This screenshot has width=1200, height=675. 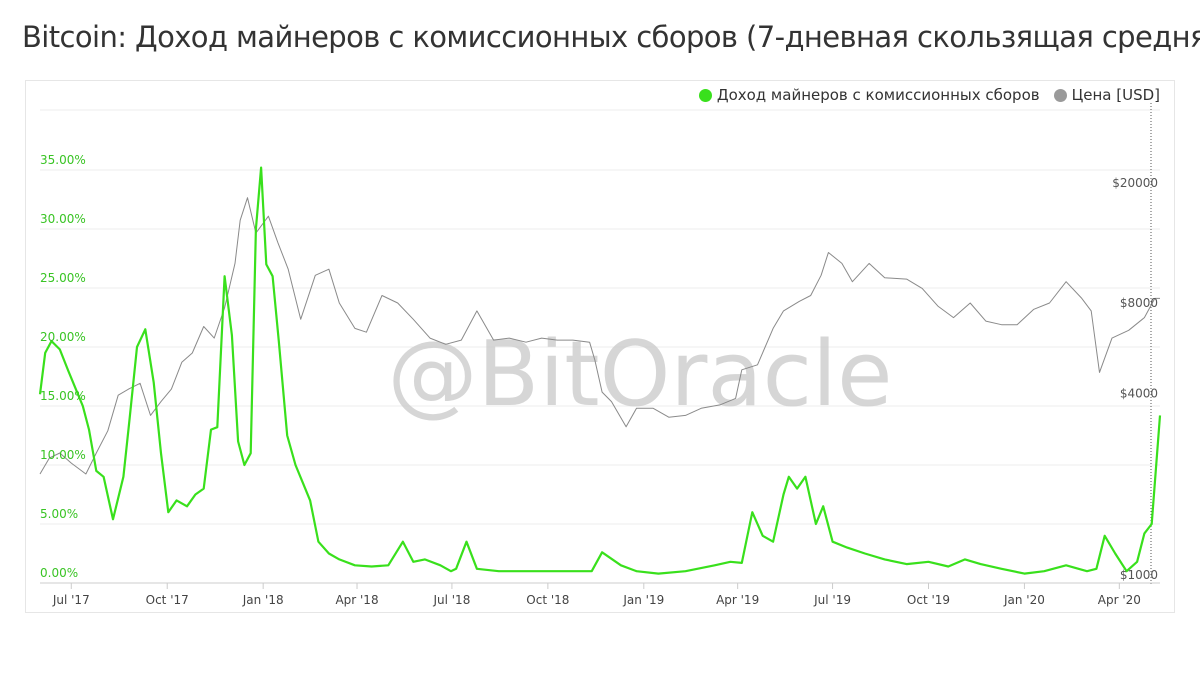 I want to click on legend-dot-price, so click(x=1060, y=95).